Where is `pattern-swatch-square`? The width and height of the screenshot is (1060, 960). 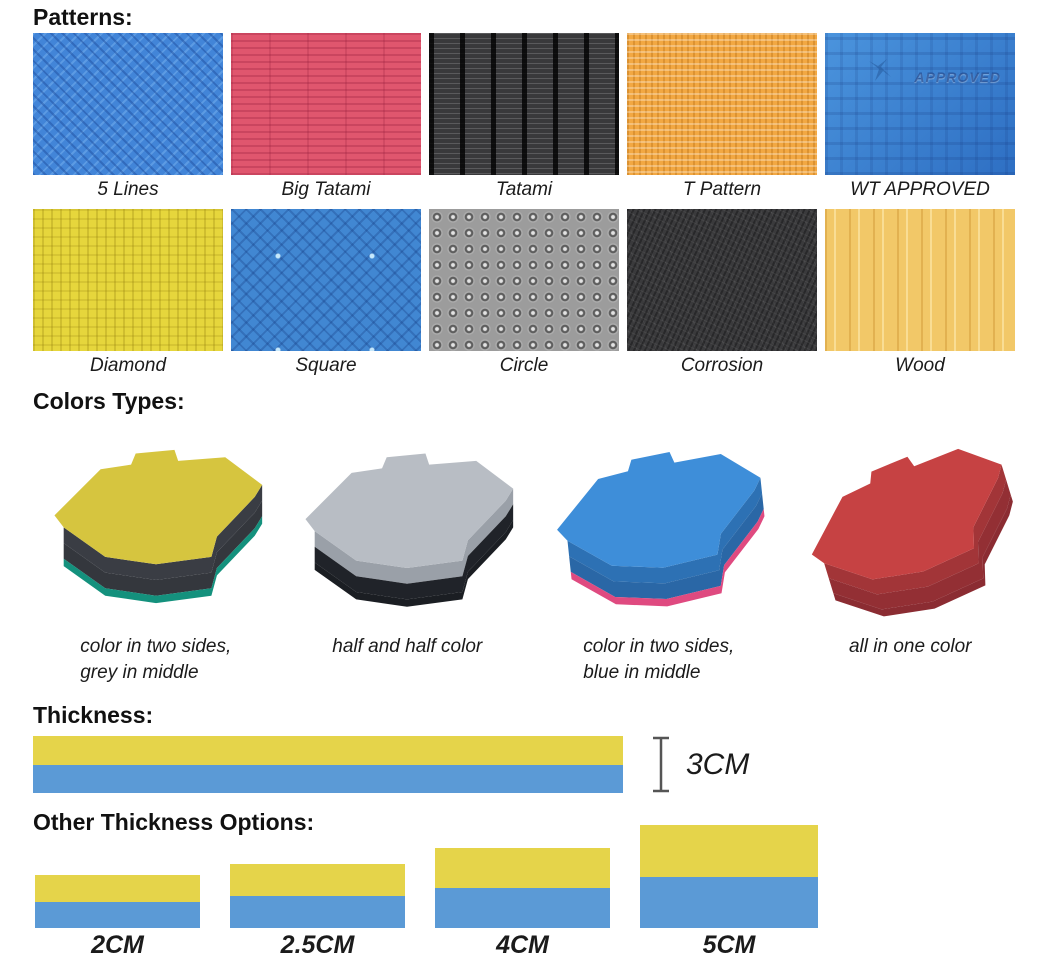
pattern-swatch-square is located at coordinates (326, 280).